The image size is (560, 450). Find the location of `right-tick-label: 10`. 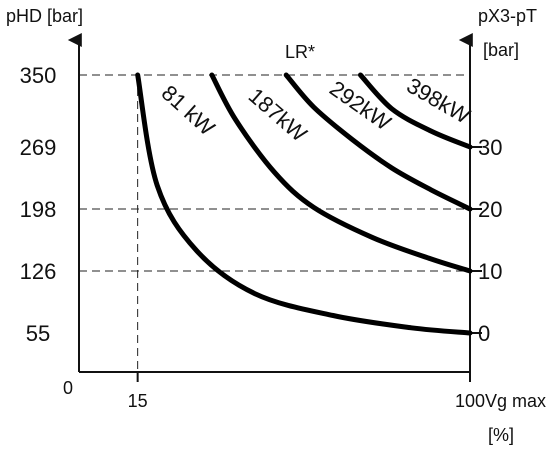

right-tick-label: 10 is located at coordinates (490, 271).